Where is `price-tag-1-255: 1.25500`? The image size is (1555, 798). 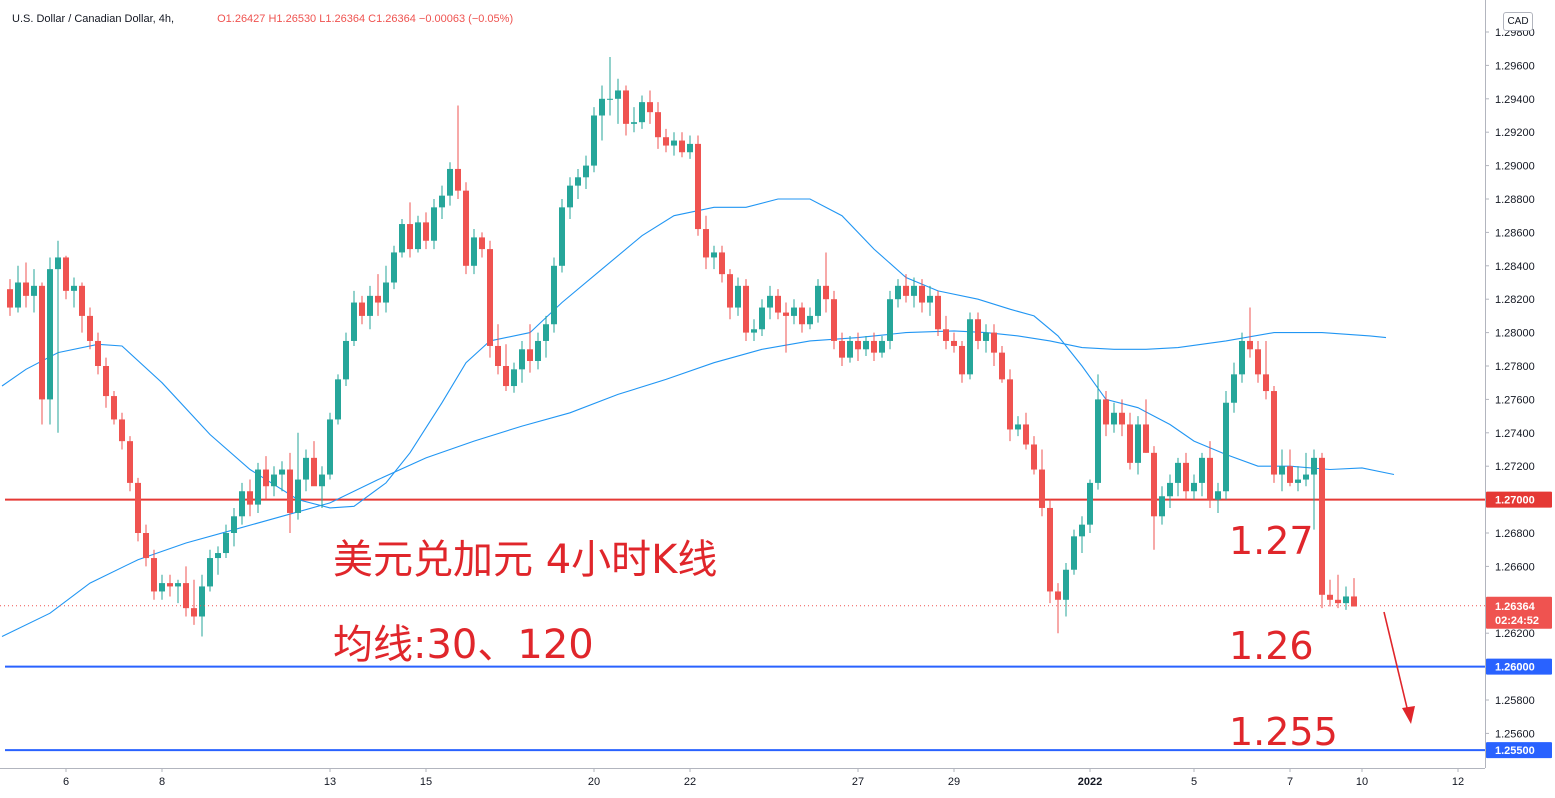
price-tag-1-255: 1.25500 is located at coordinates (1515, 751).